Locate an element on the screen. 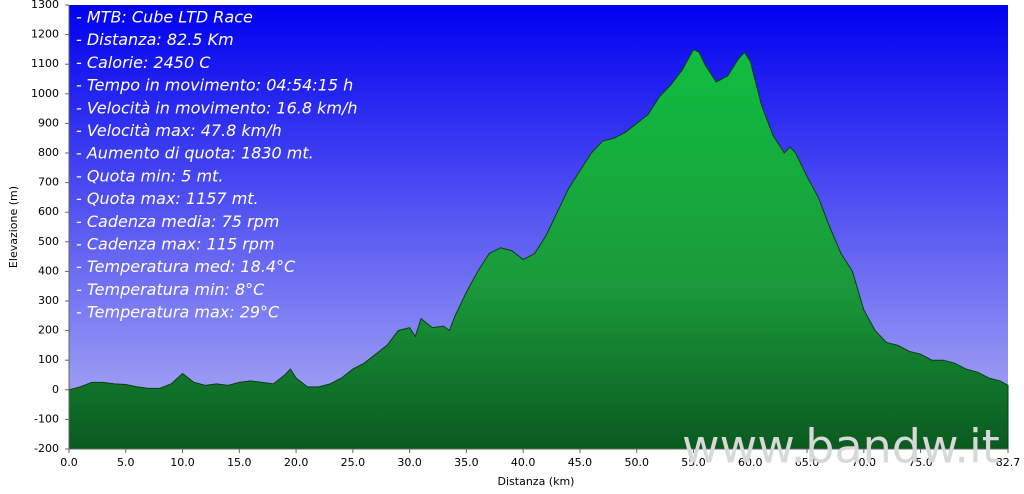 Image resolution: width=1024 pixels, height=494 pixels. x-tick-label: 40.0 is located at coordinates (523, 462).